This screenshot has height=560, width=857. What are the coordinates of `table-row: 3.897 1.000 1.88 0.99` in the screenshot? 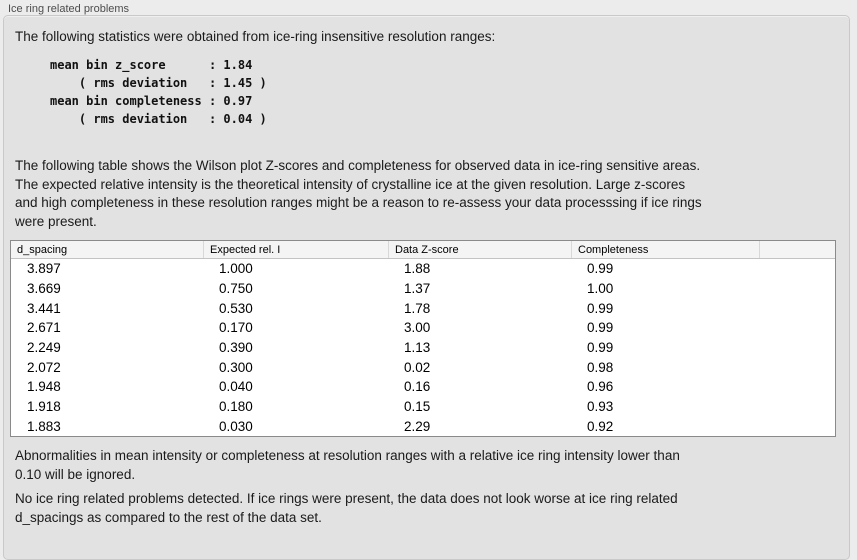 It's located at (423, 269).